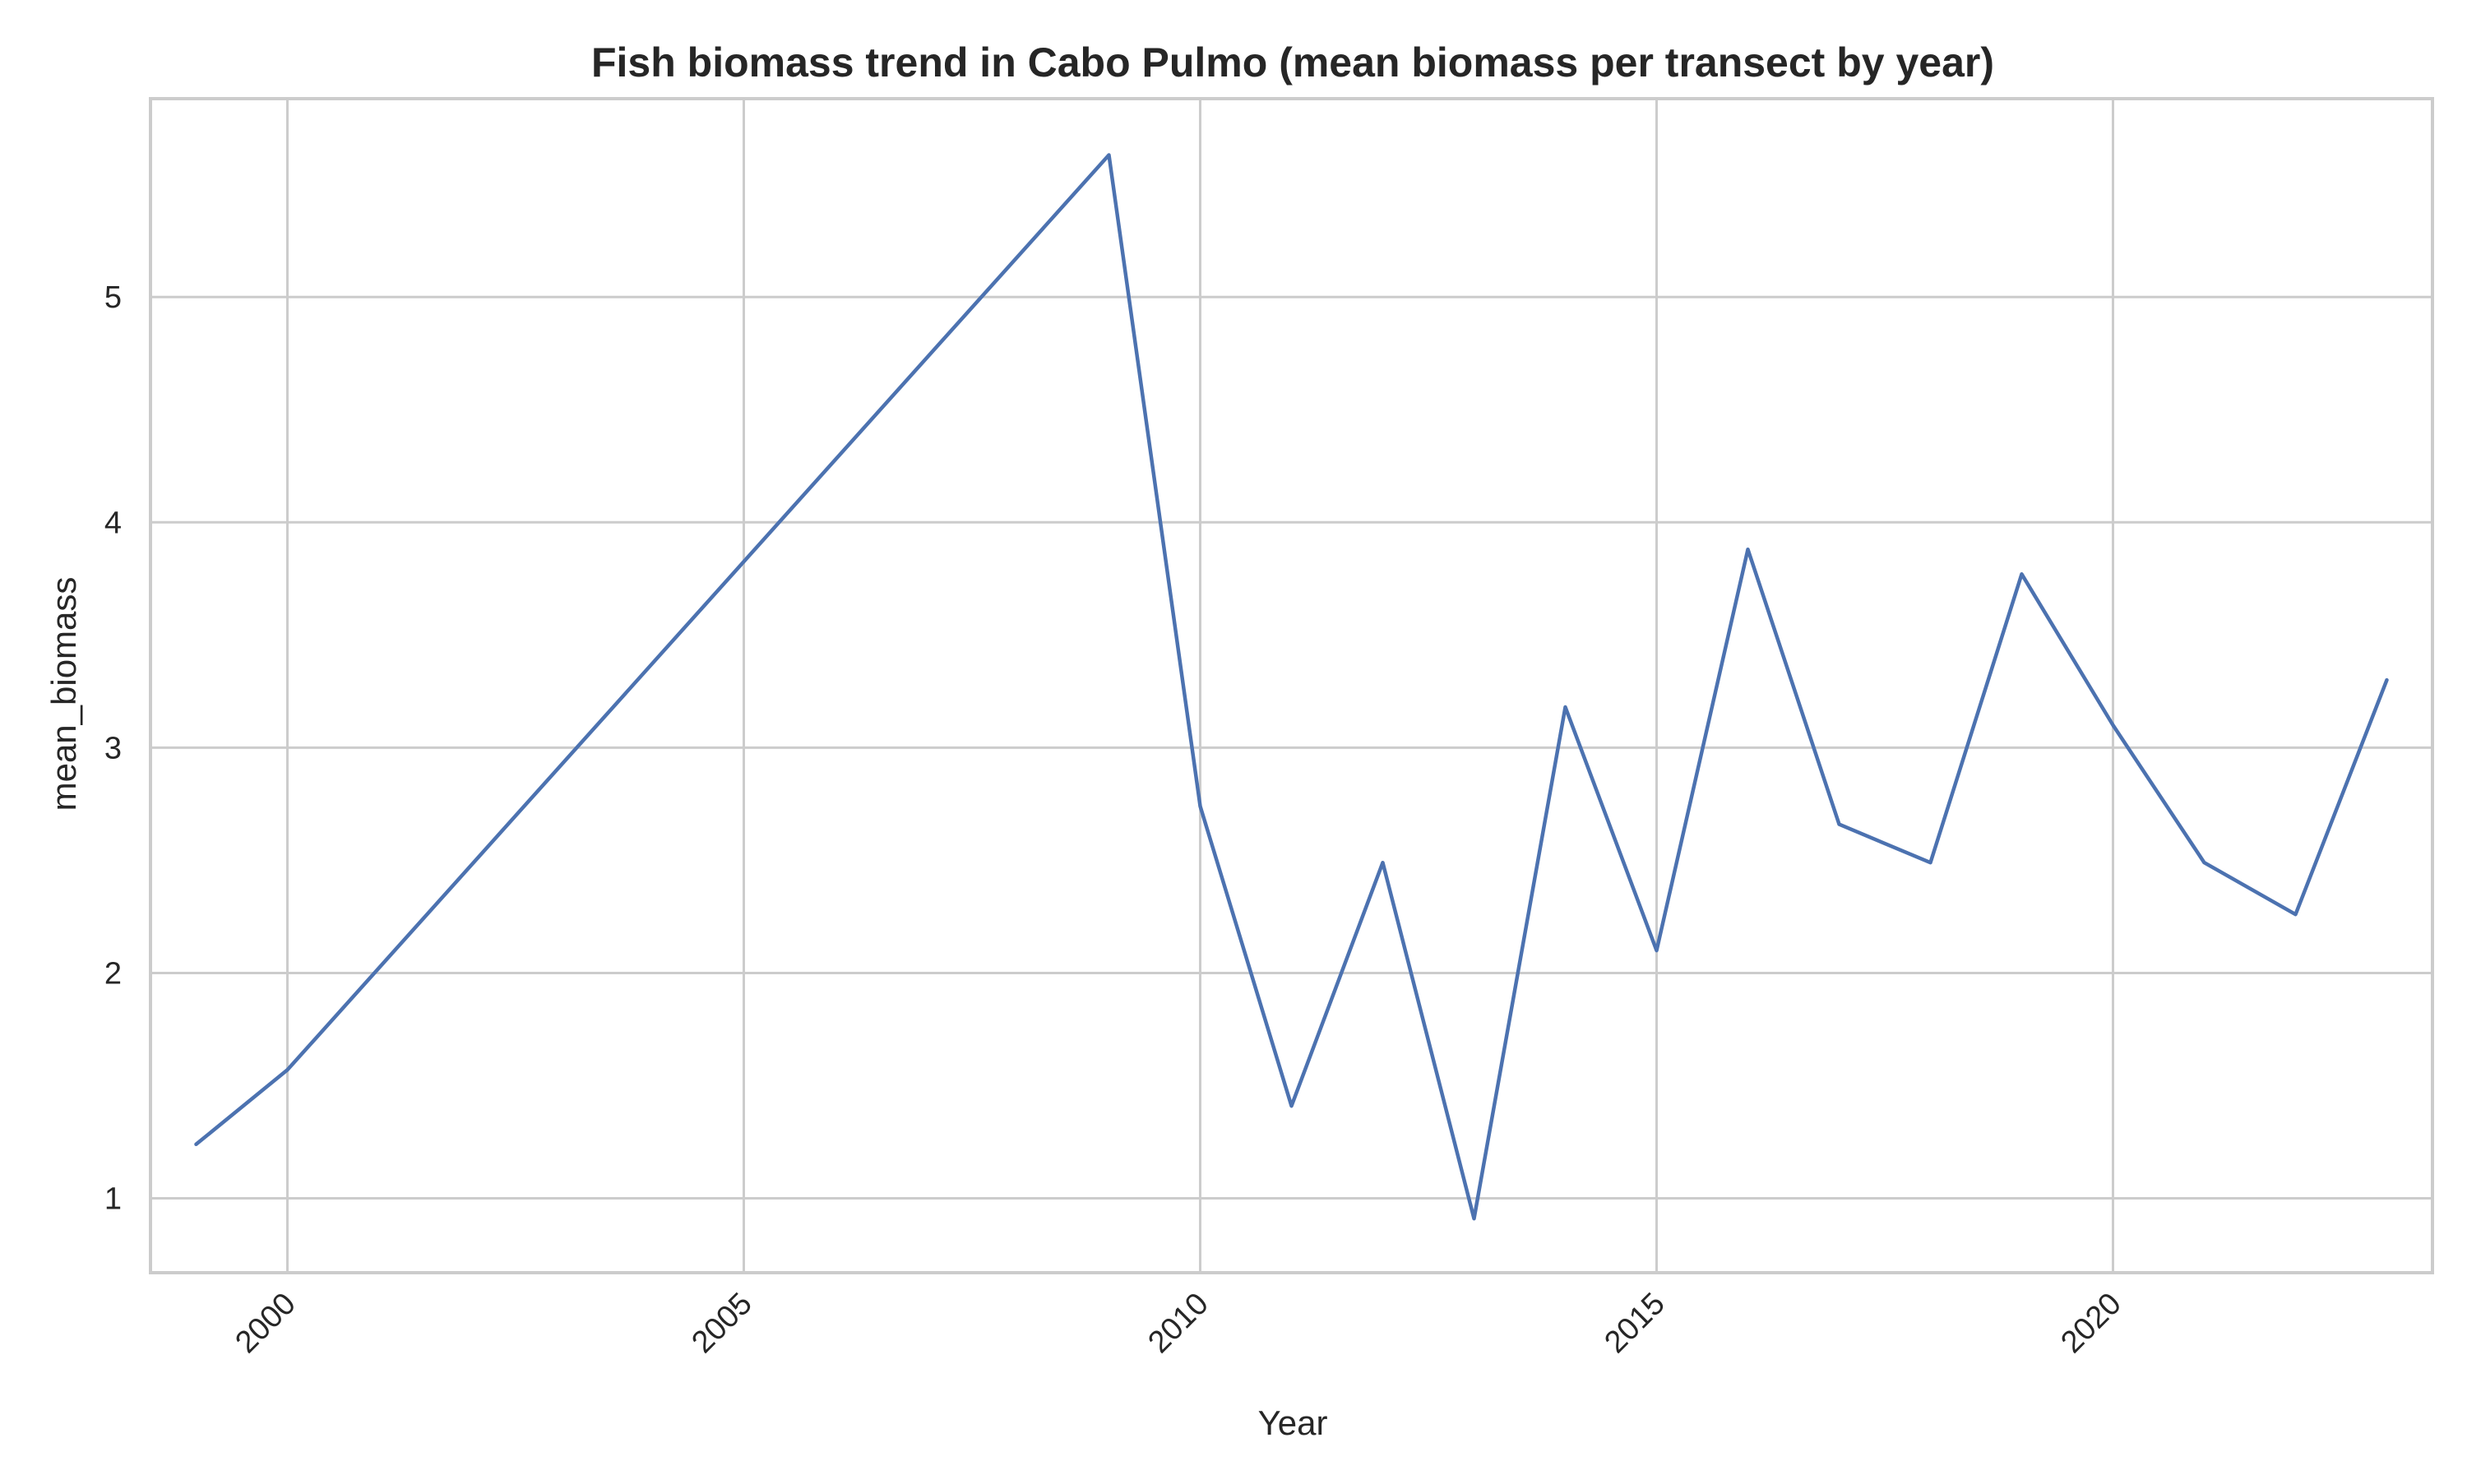 The height and width of the screenshot is (1484, 2467). I want to click on y-tick-label: 5, so click(113, 298).